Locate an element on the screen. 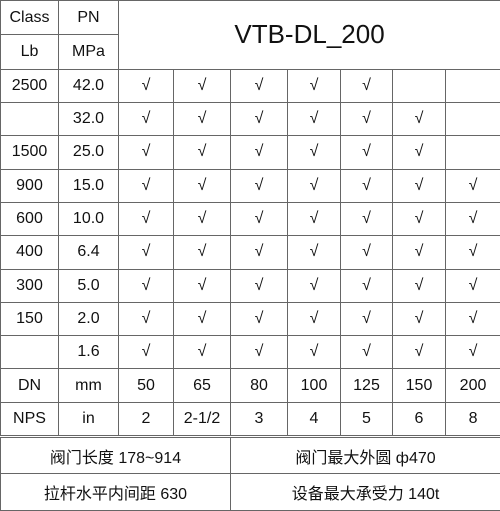  pn-cell: 15.0 is located at coordinates (88, 185).